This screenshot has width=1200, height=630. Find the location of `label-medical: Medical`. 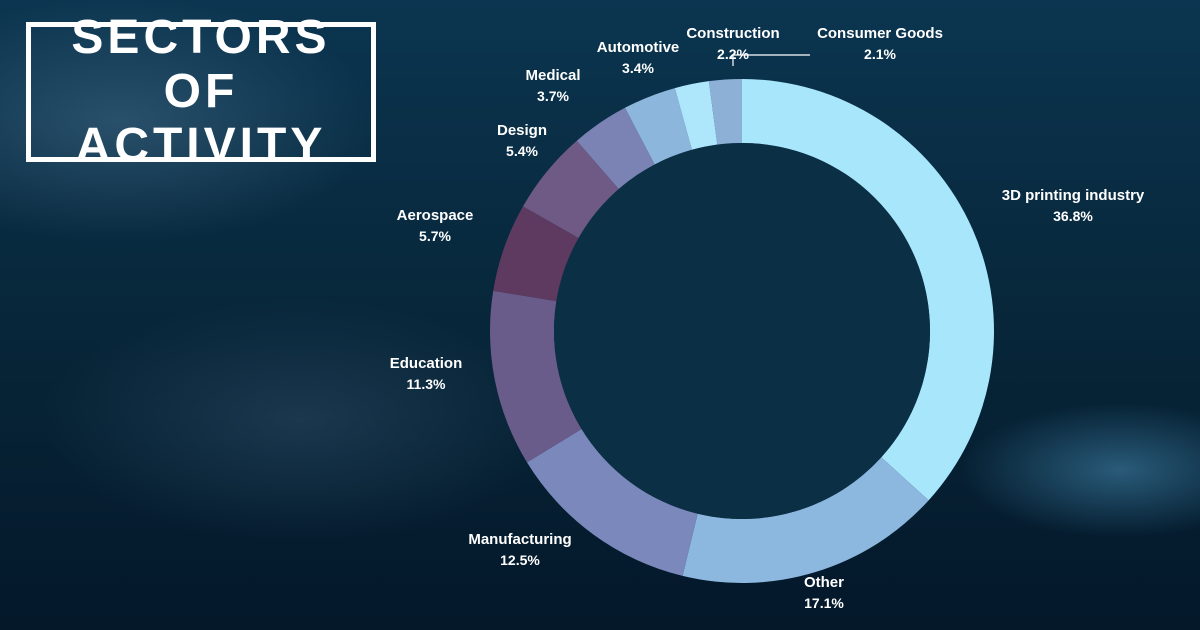

label-medical: Medical is located at coordinates (552, 75).